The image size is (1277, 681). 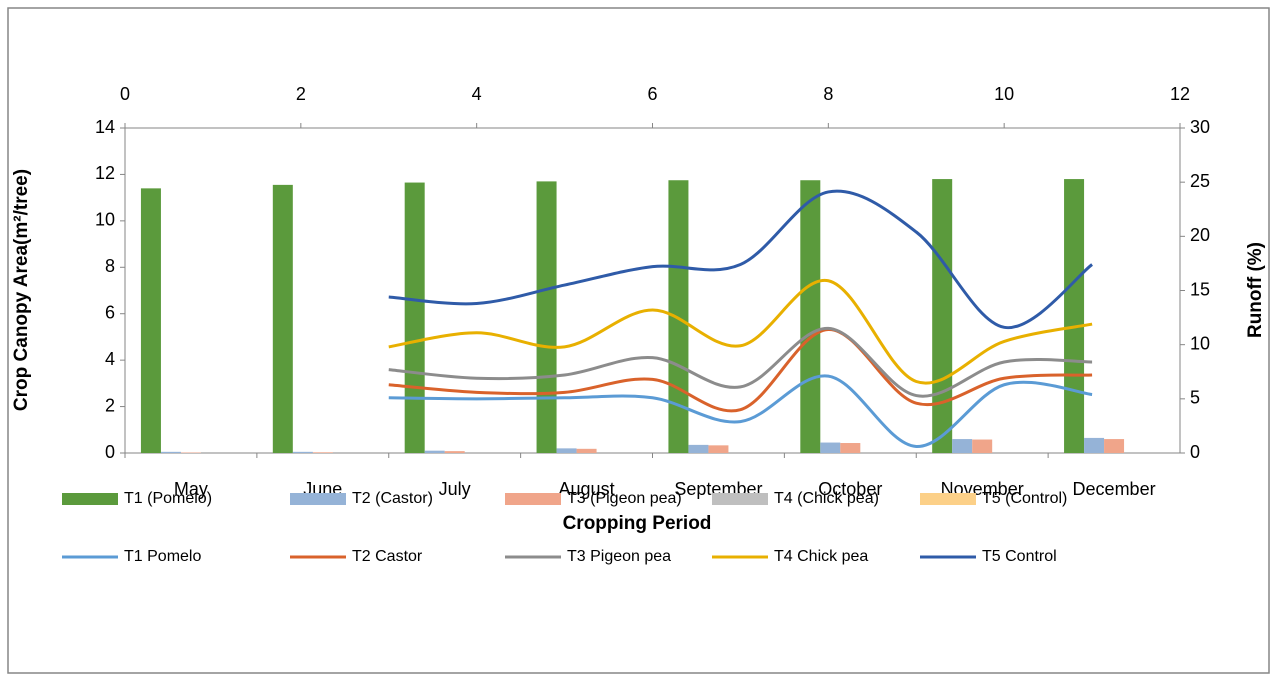 I want to click on x2-tick-label: 0, so click(x=125, y=94).